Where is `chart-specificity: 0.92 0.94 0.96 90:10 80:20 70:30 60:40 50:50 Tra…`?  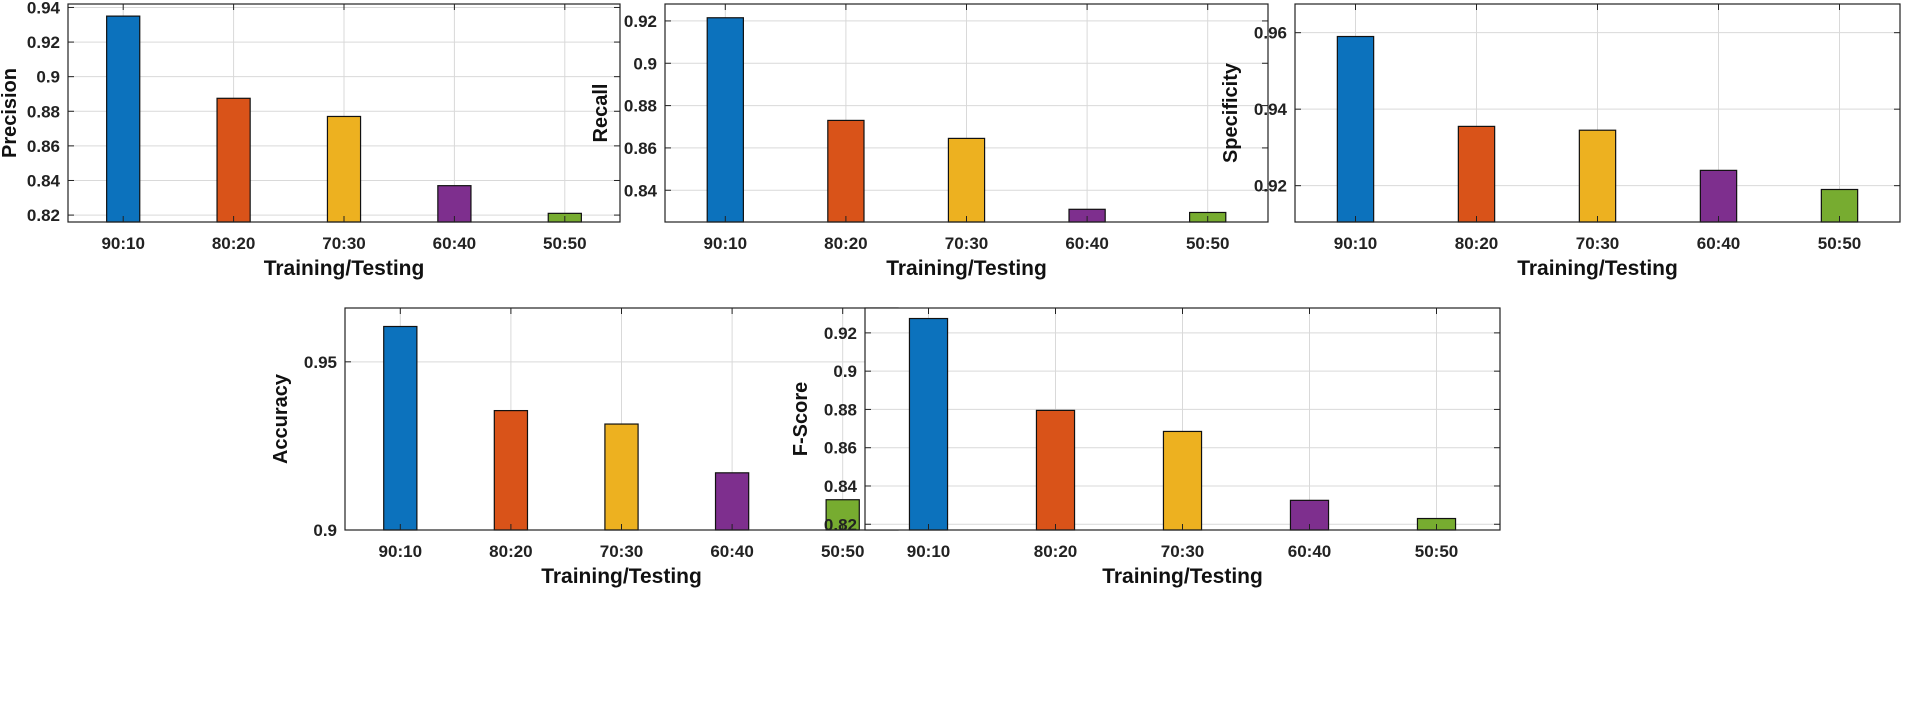 chart-specificity: 0.92 0.94 0.96 90:10 80:20 70:30 60:40 50:50 Tra… is located at coordinates (1560, 141).